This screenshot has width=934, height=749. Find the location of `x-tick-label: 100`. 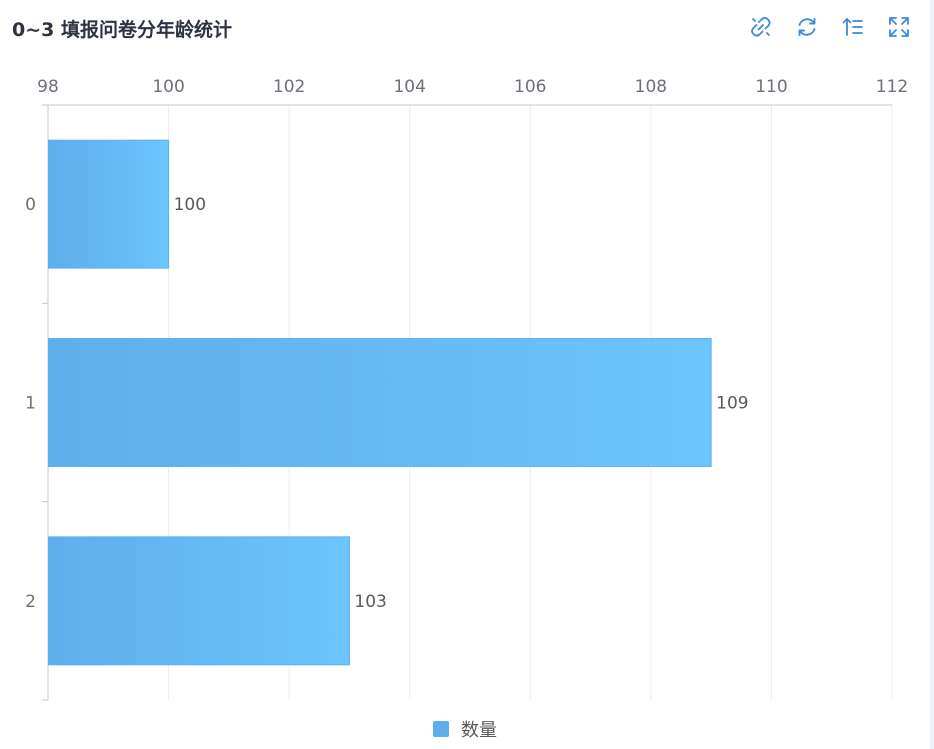

x-tick-label: 100 is located at coordinates (168, 87).